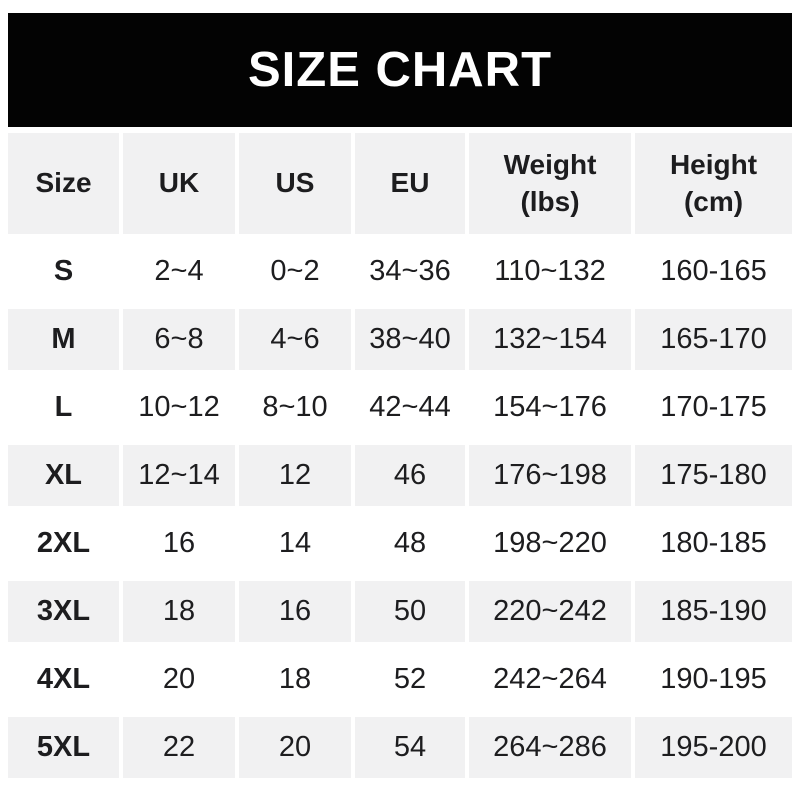 The width and height of the screenshot is (800, 800). What do you see at coordinates (63, 543) in the screenshot?
I see `size-label: 2XL` at bounding box center [63, 543].